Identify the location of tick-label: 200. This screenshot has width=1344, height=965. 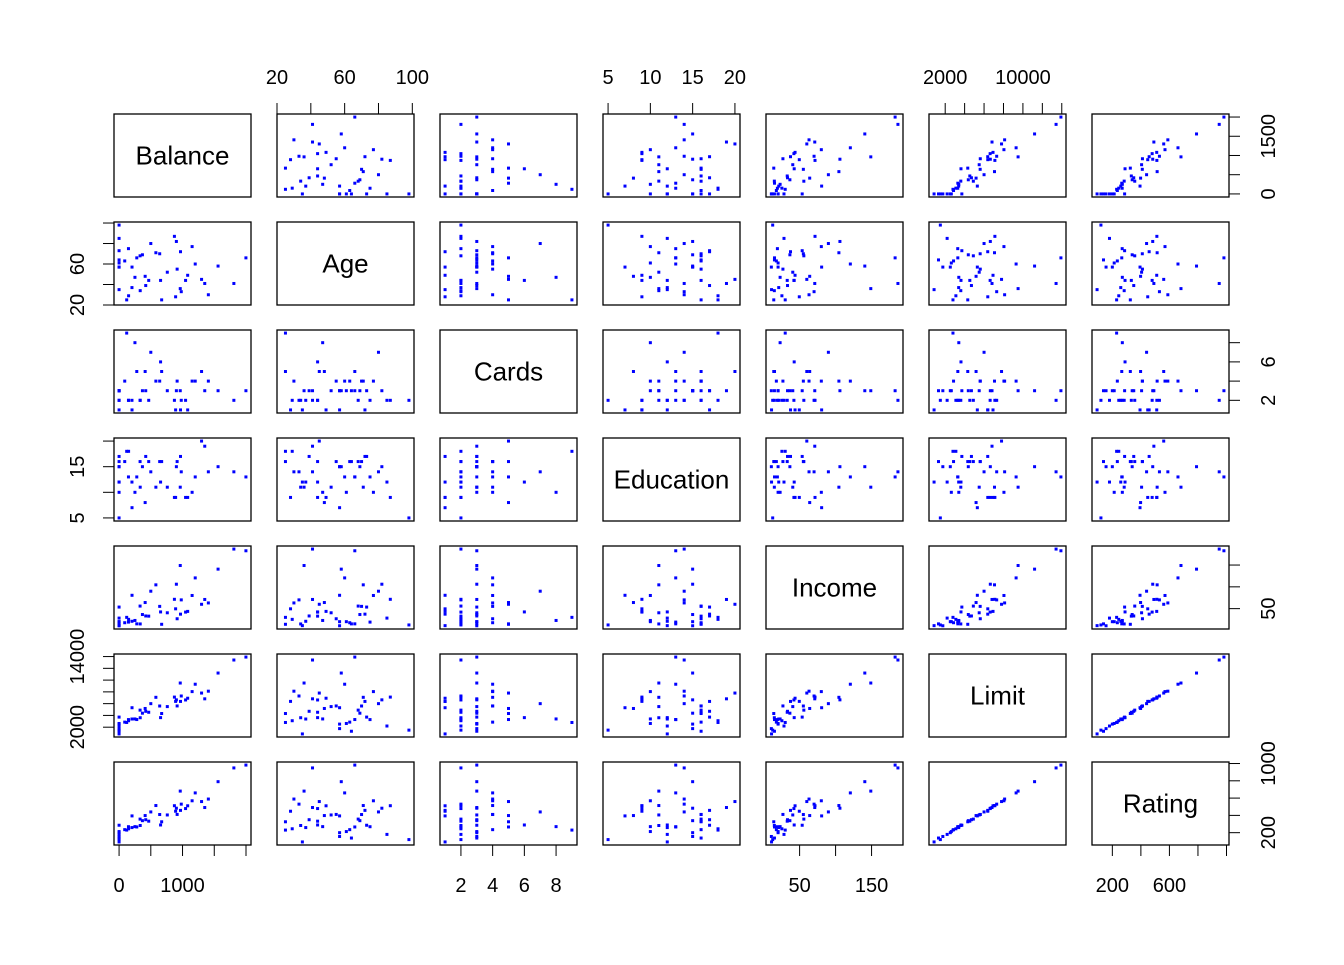
(1112, 886).